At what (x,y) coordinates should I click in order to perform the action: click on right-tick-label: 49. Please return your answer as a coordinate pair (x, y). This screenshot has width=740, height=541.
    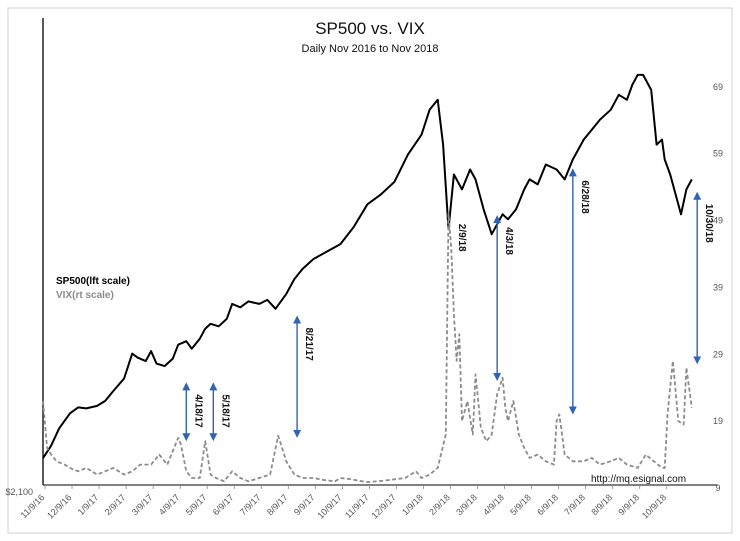
    Looking at the image, I should click on (718, 221).